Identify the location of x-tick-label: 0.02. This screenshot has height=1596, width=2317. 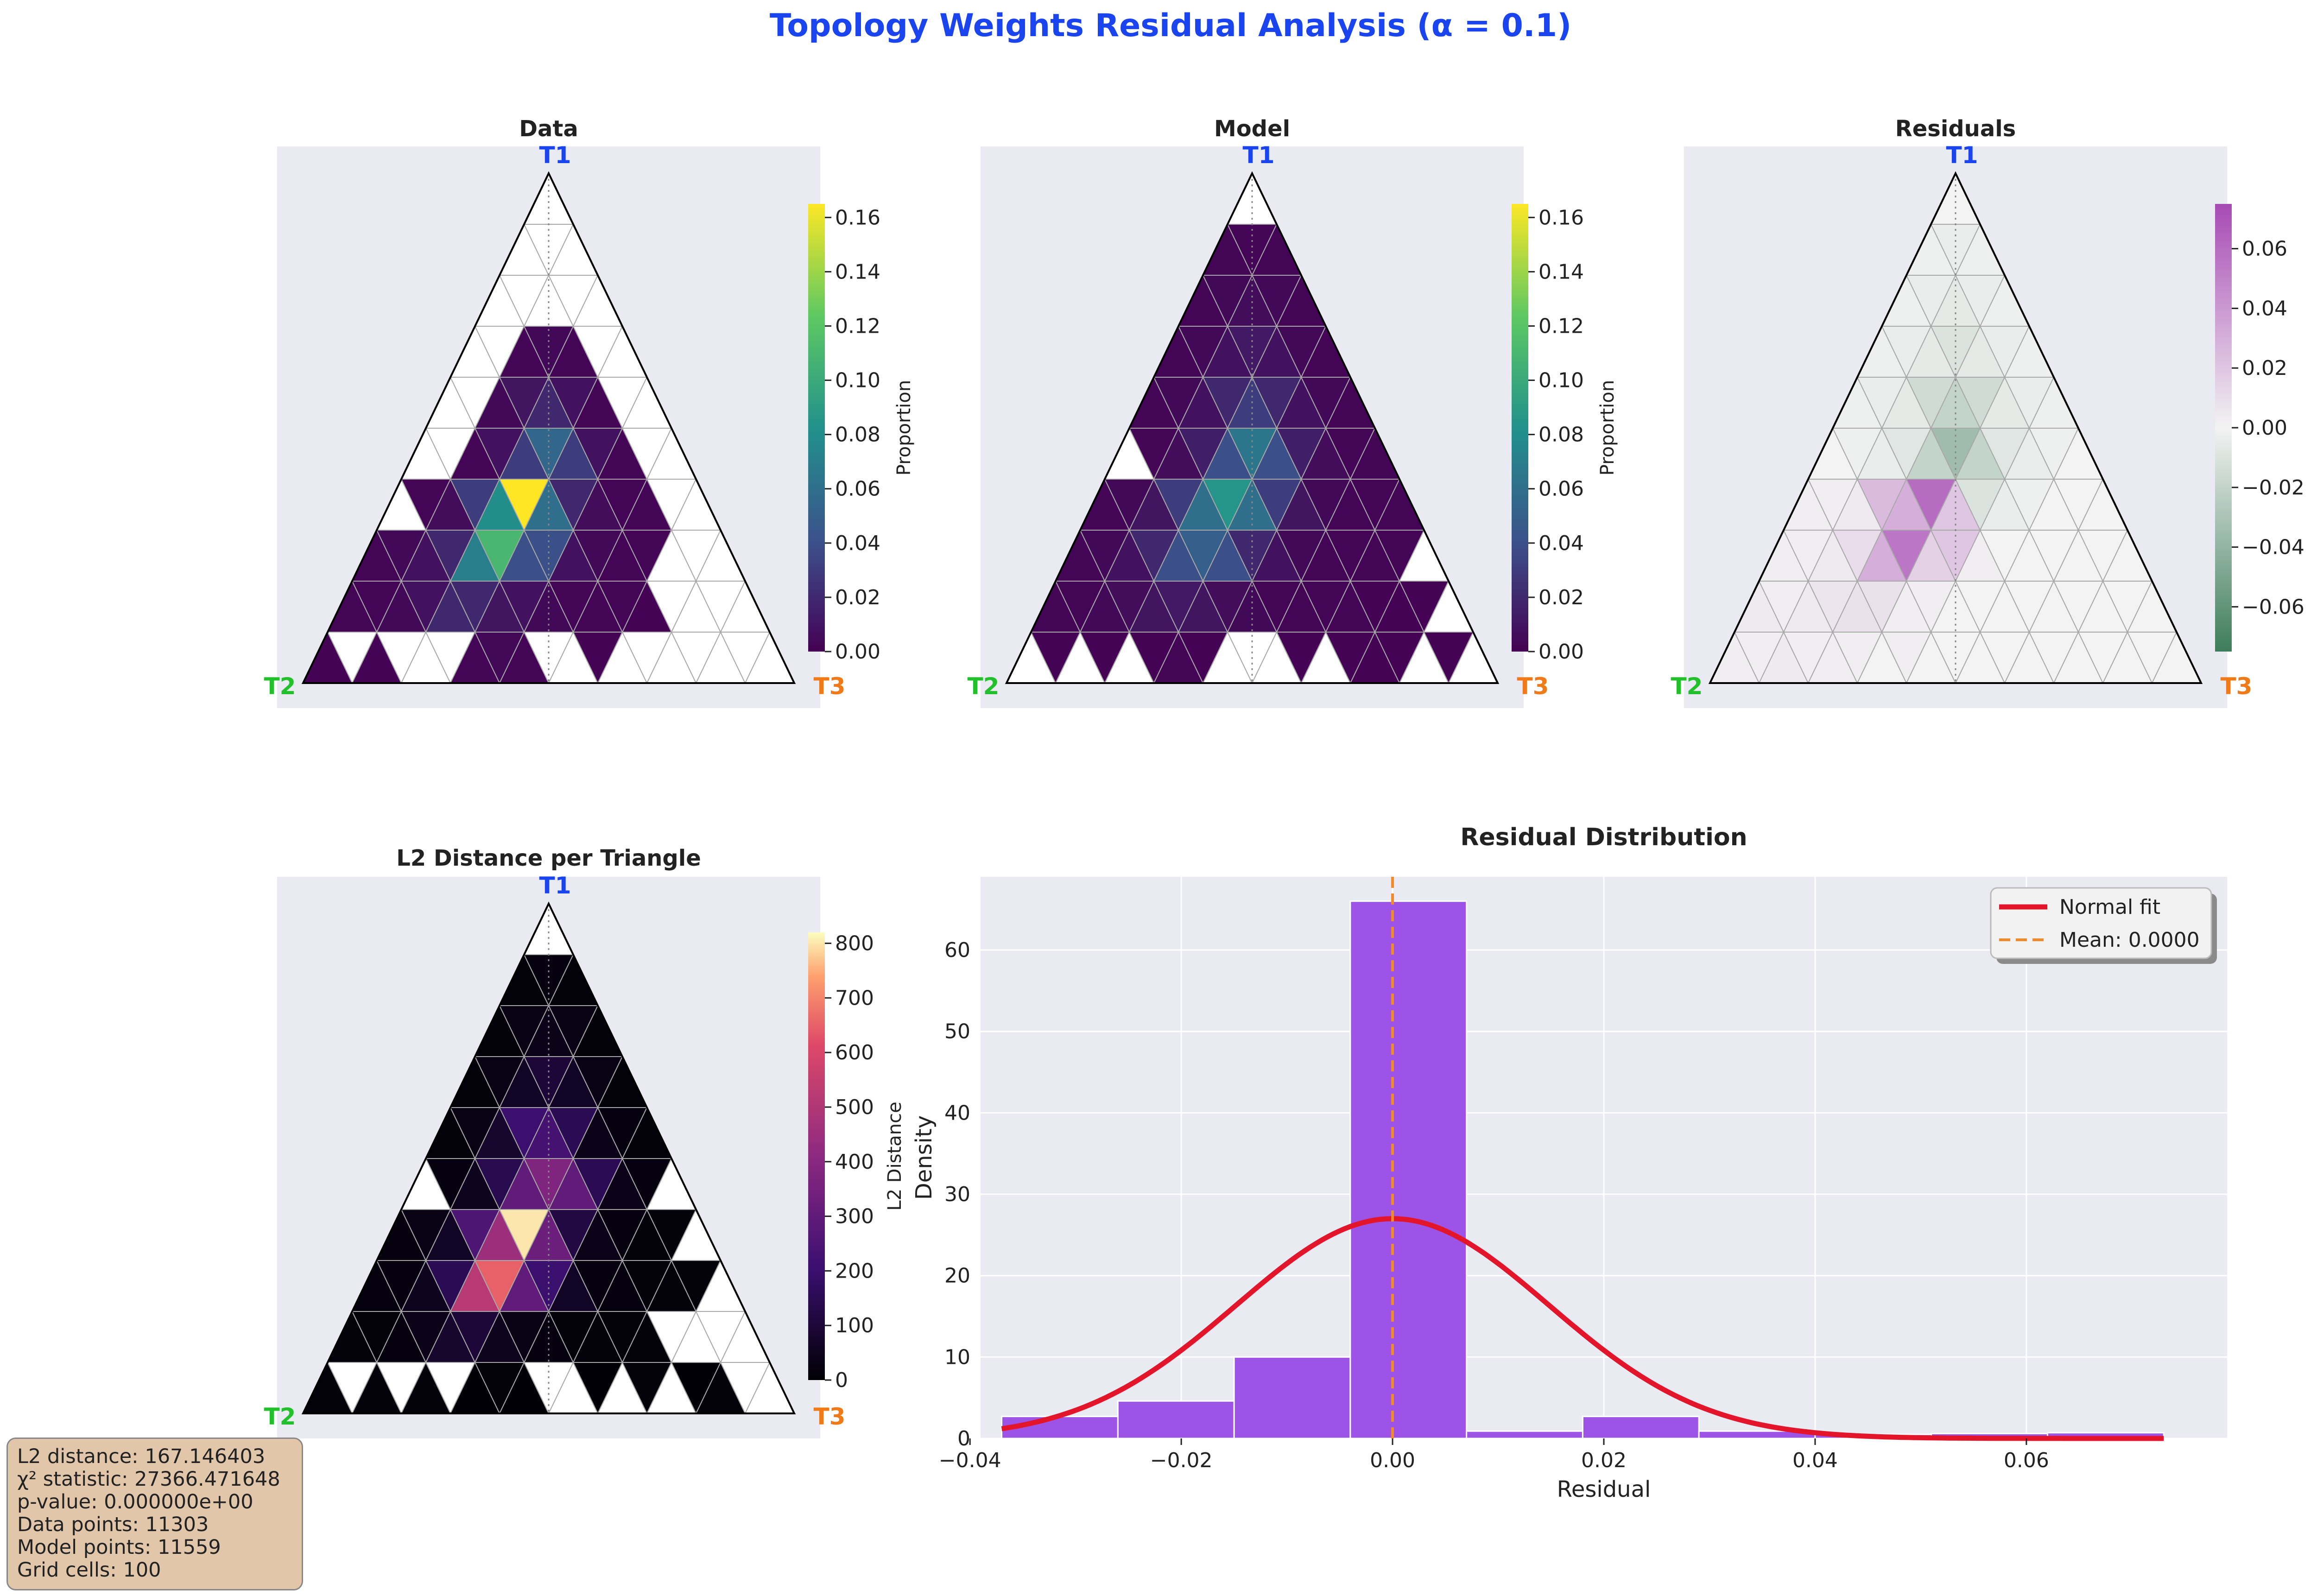
(1604, 1461).